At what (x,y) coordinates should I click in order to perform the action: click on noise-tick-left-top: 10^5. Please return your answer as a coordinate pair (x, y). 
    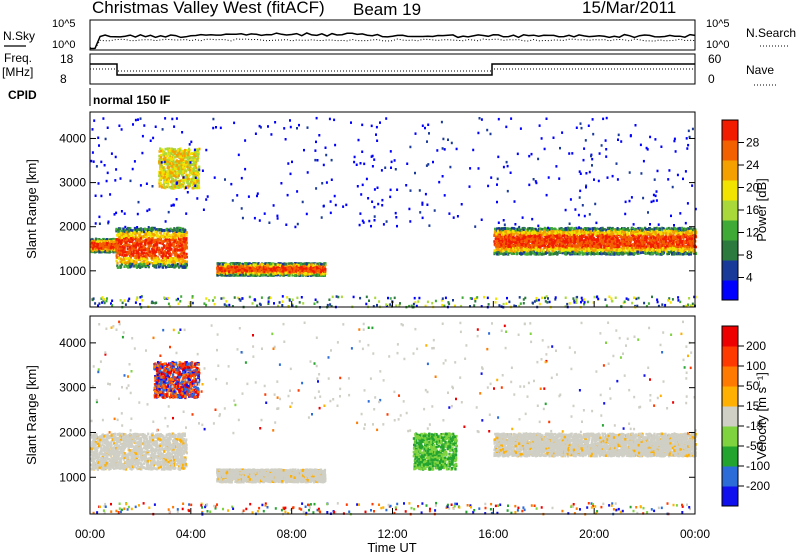
    Looking at the image, I should click on (64, 24).